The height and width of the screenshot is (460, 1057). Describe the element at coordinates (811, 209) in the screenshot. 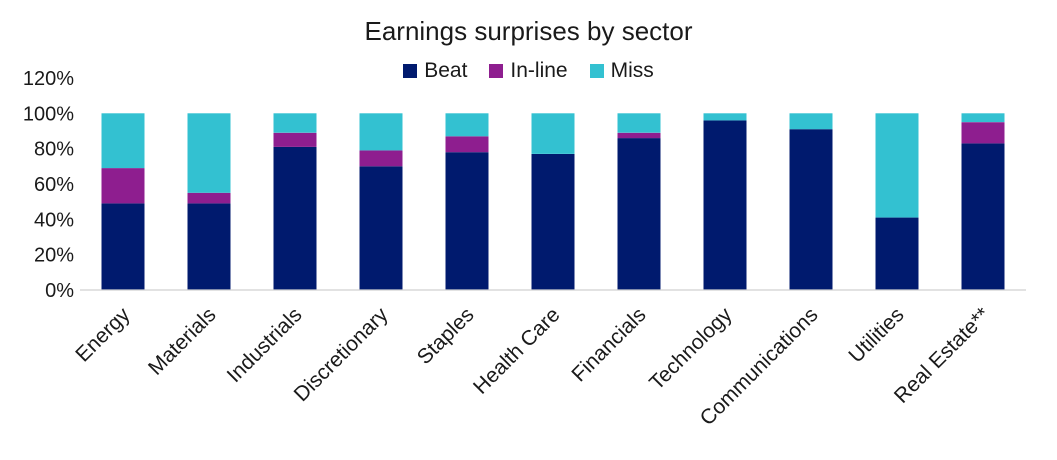

I see `bar-segment-communications-beat` at that location.